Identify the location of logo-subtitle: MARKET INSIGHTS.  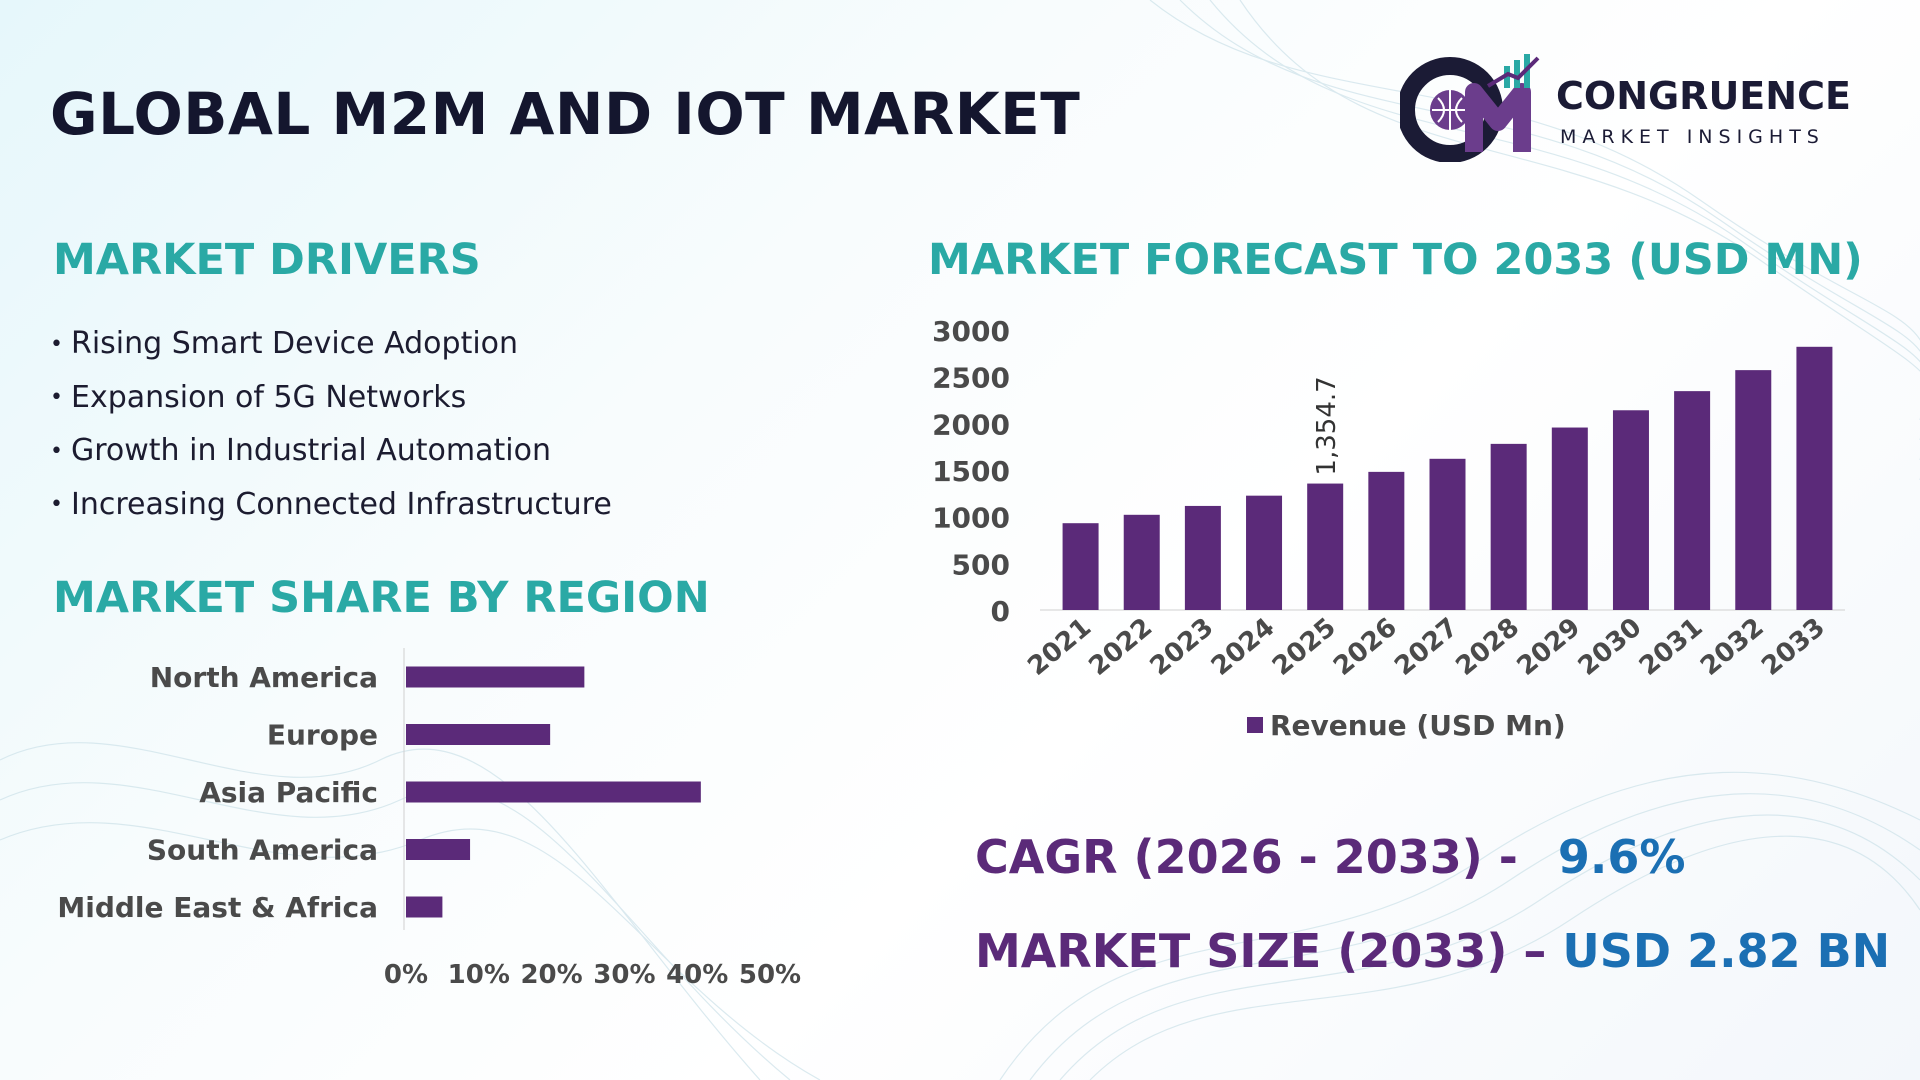
(1692, 137).